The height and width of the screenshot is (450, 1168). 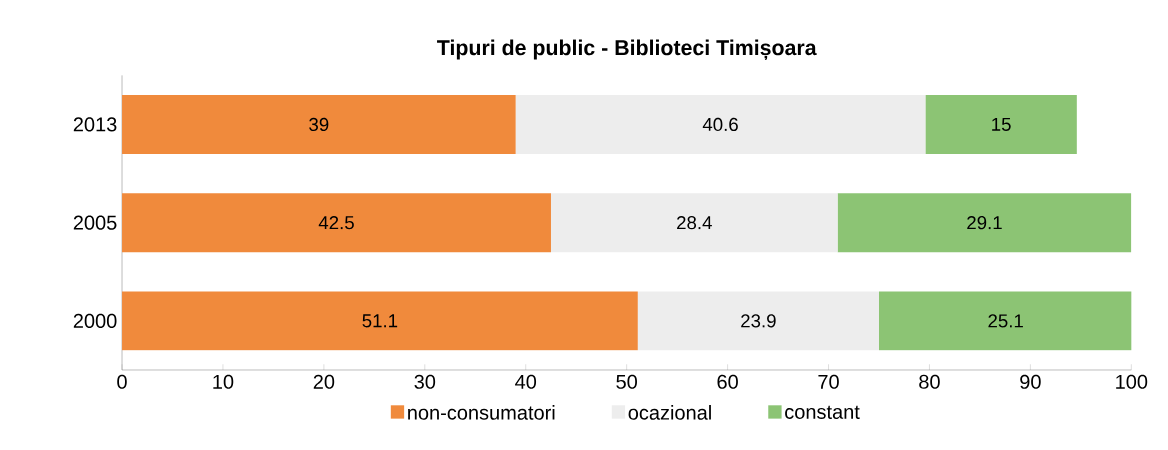 What do you see at coordinates (95, 124) in the screenshot?
I see `y-tick-label: 2013` at bounding box center [95, 124].